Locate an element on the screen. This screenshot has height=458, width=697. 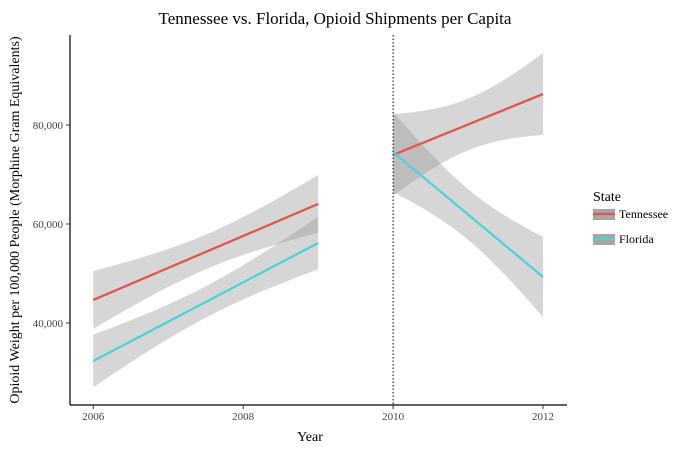
y-tick-label: 40,000 is located at coordinates (48, 324).